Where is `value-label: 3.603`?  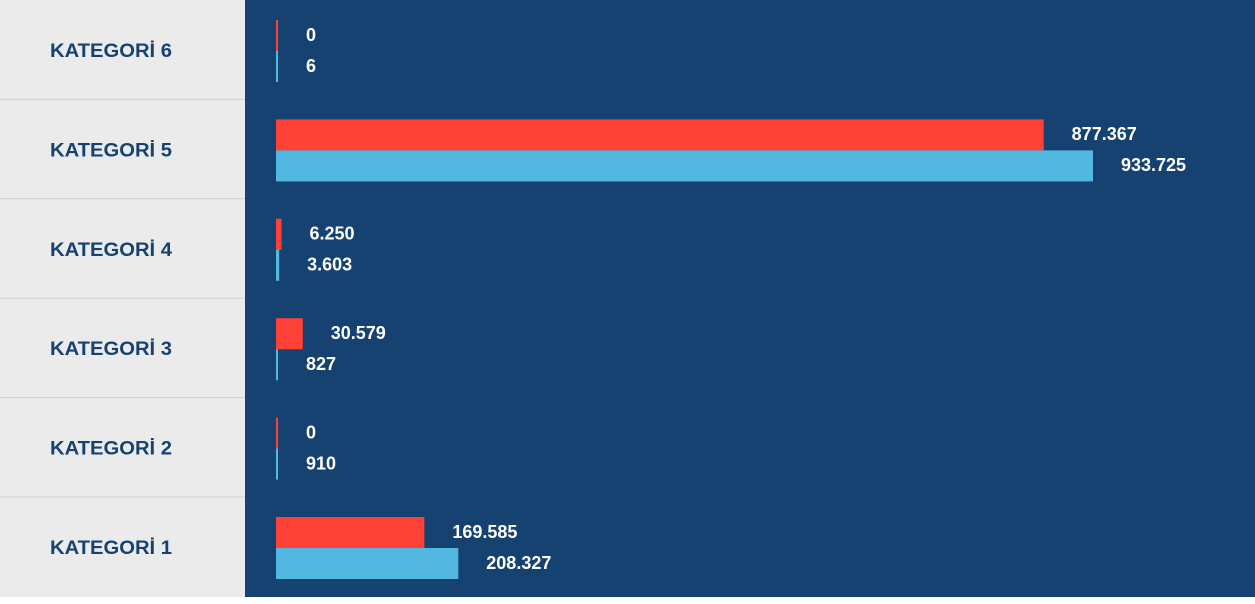
value-label: 3.603 is located at coordinates (329, 265).